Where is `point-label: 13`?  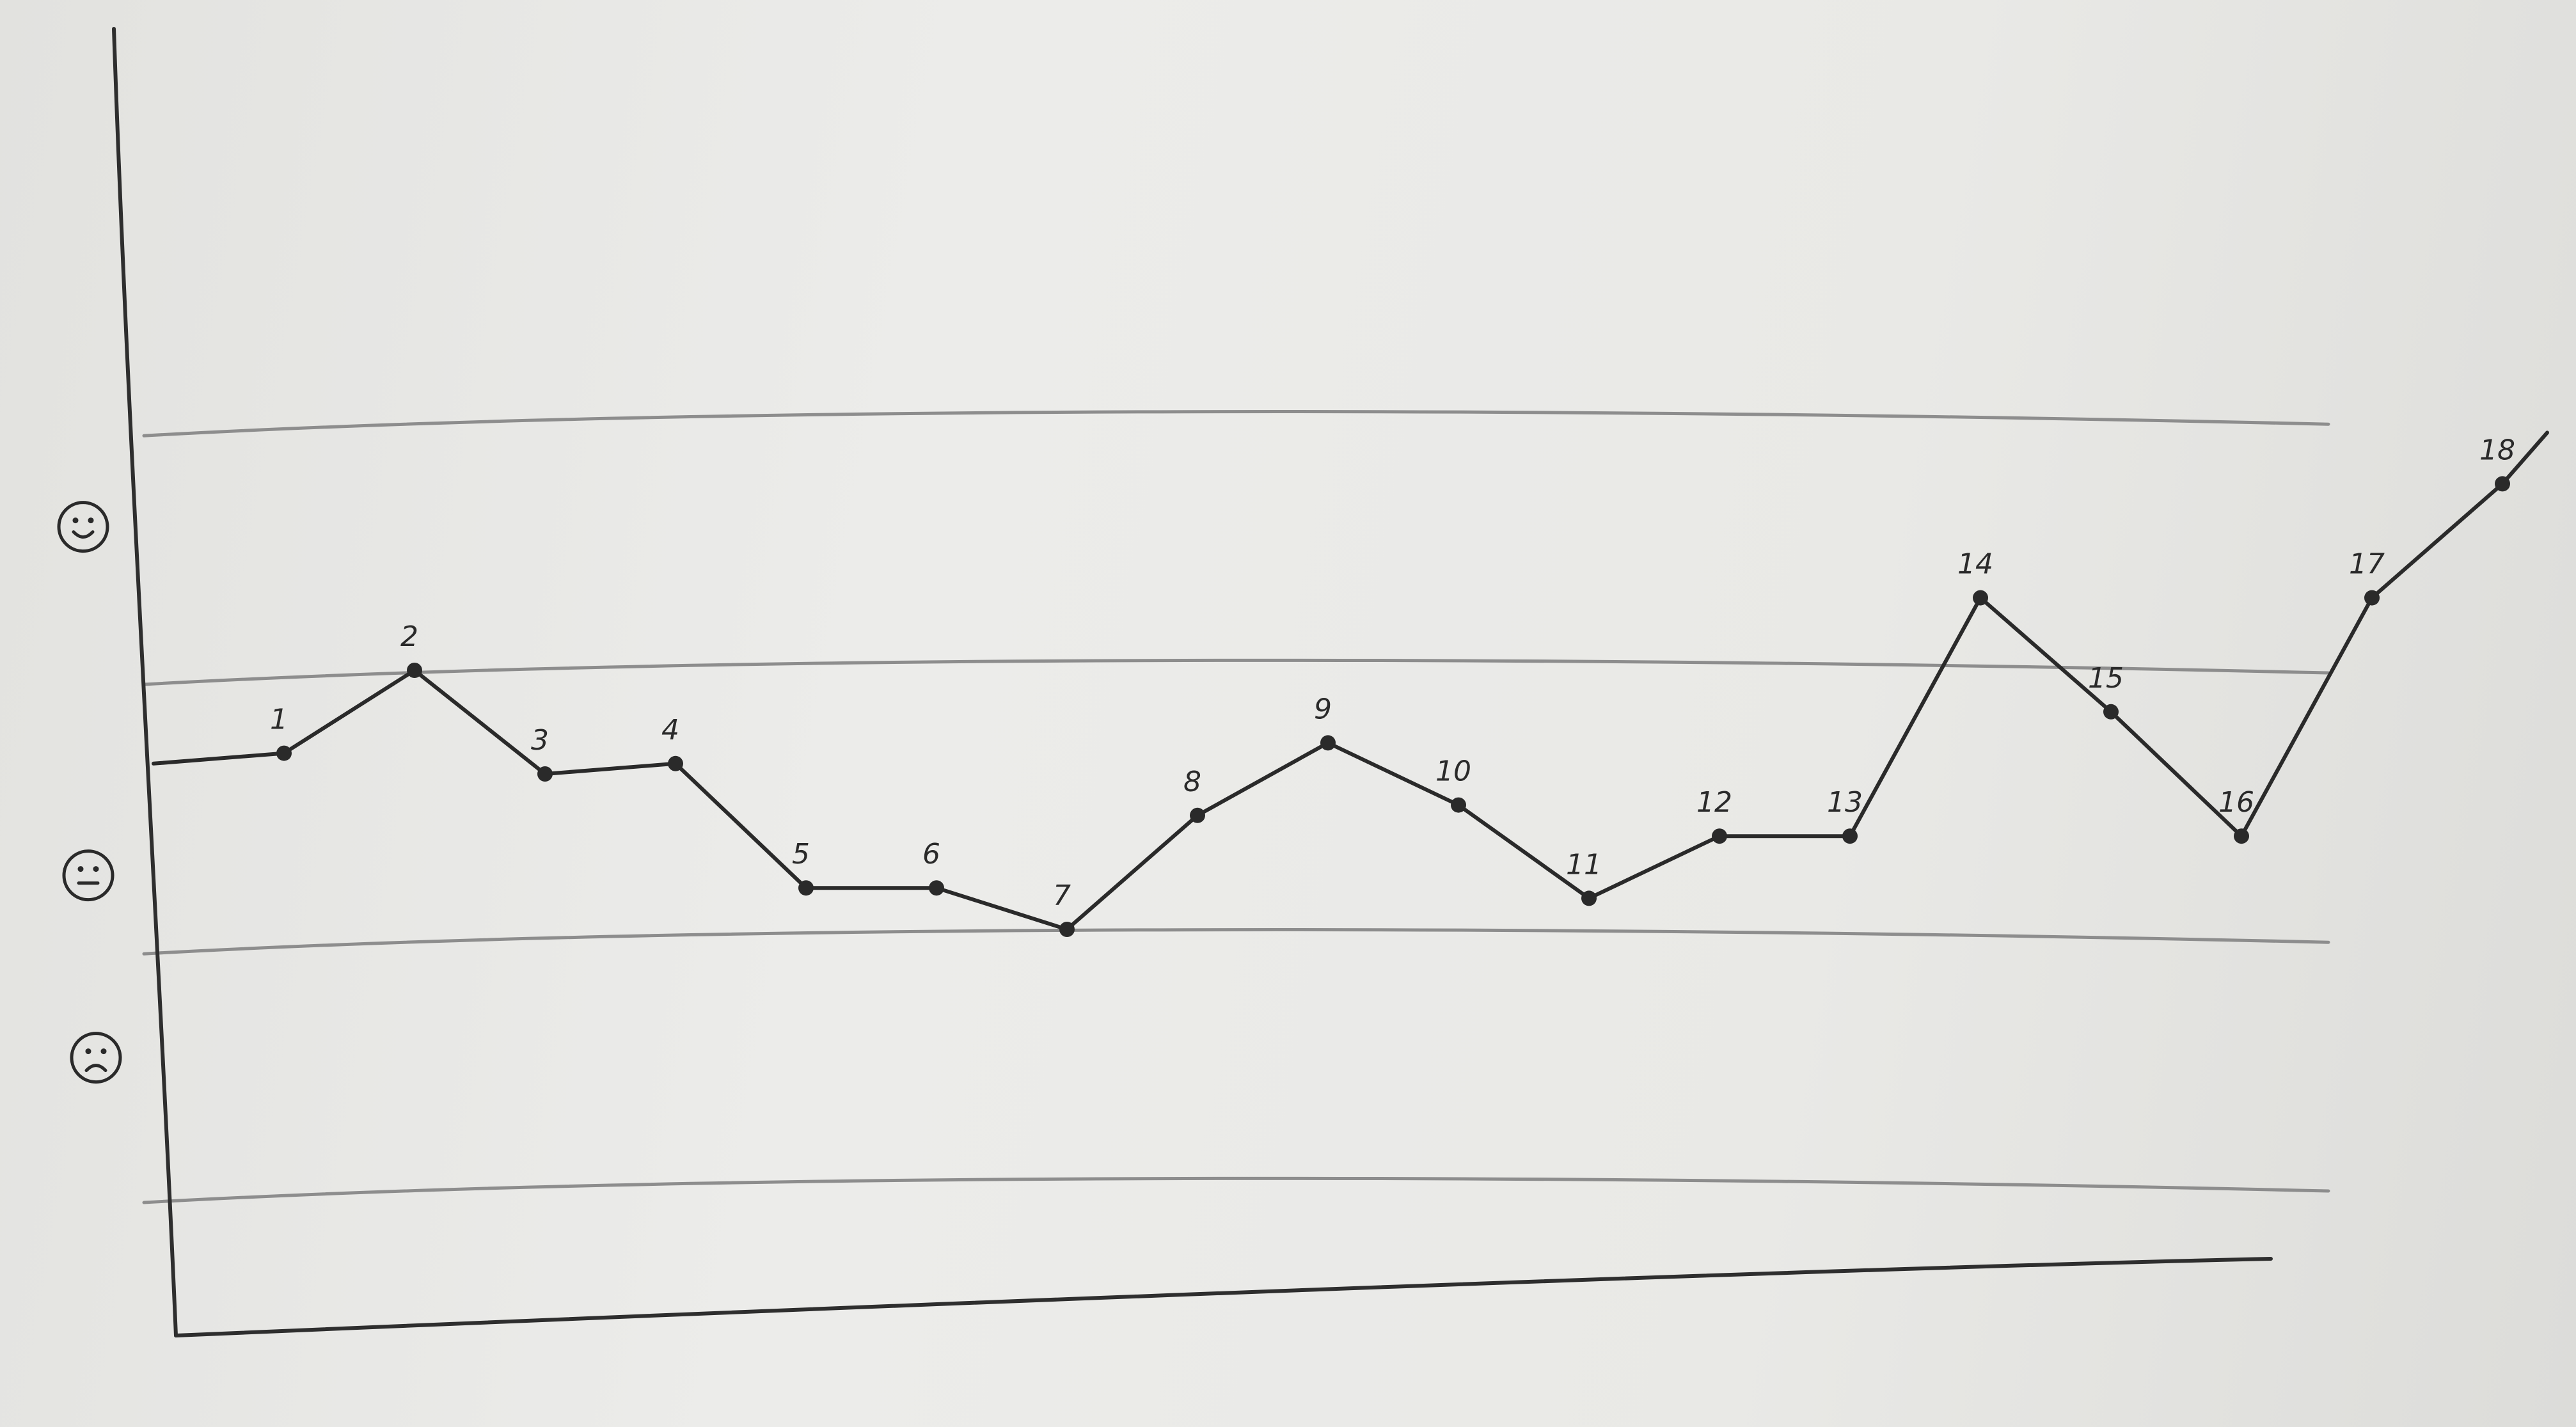 point-label: 13 is located at coordinates (1845, 803).